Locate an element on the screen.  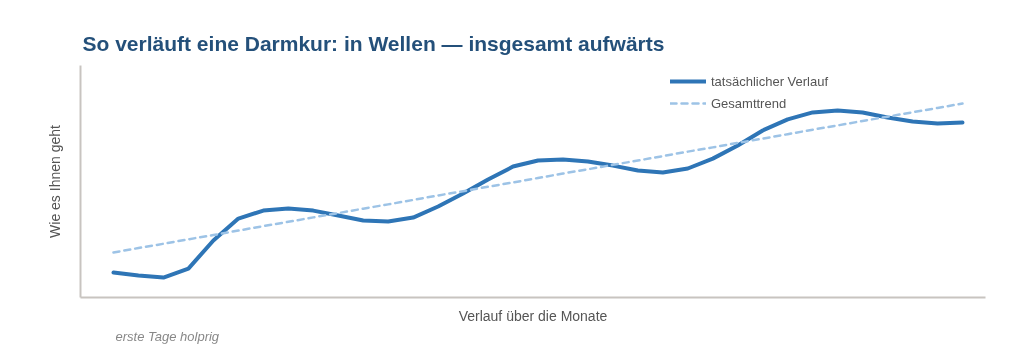
y-axis-title: Wie es Ihnen geht is located at coordinates (54, 181).